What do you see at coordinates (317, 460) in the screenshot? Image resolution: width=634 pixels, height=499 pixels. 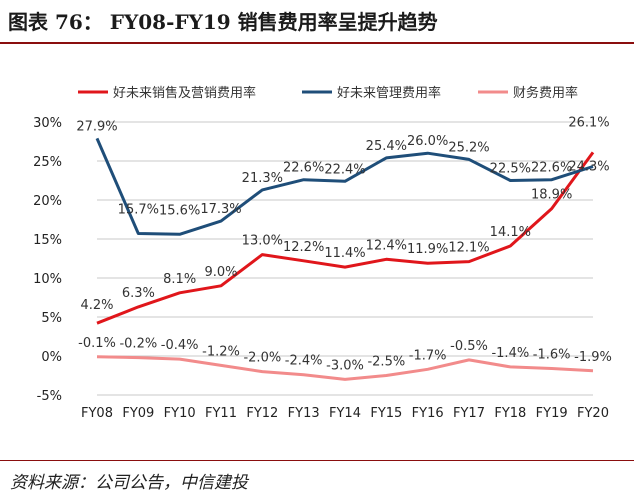 I see `footer-divider` at bounding box center [317, 460].